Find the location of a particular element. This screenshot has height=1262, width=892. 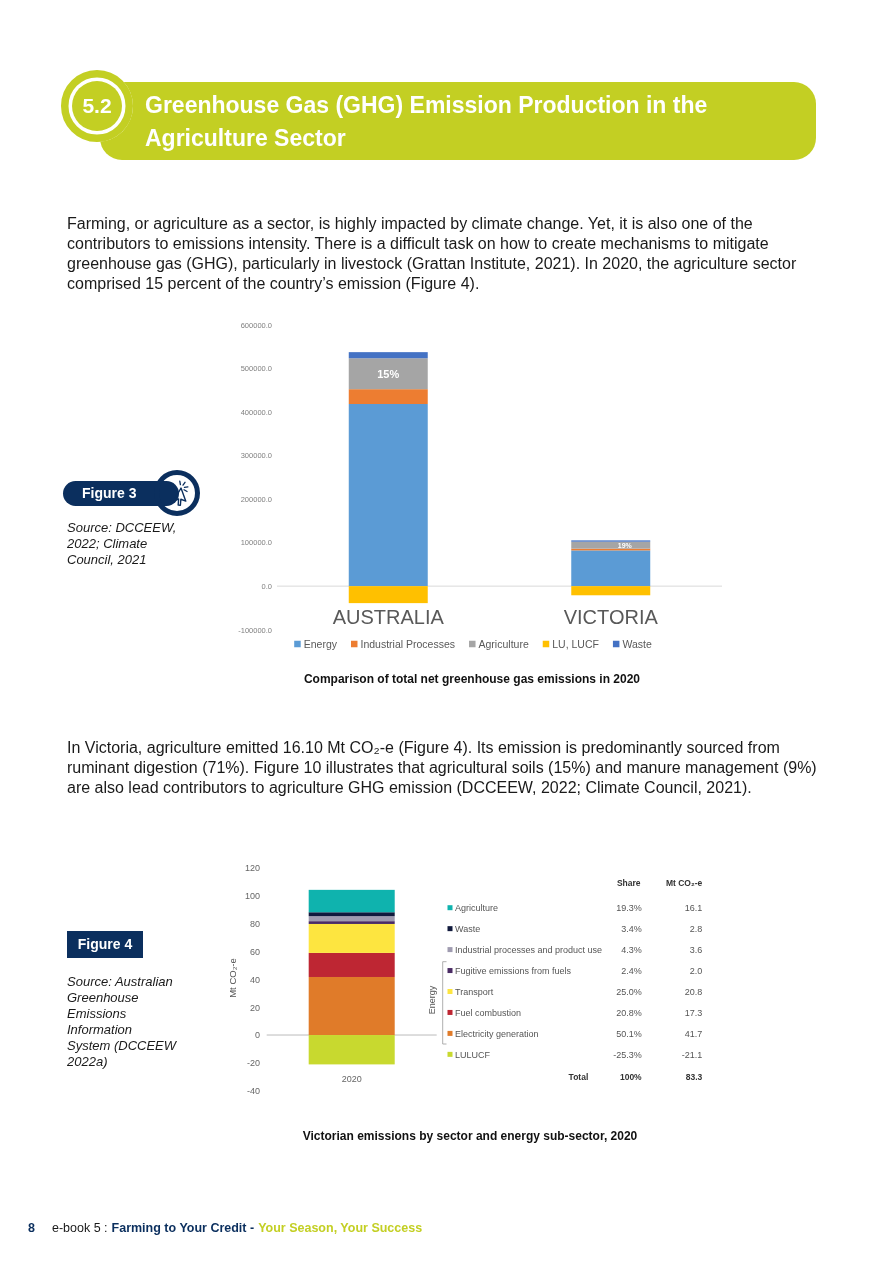

text: Mt CO₂-e is located at coordinates (684, 883).